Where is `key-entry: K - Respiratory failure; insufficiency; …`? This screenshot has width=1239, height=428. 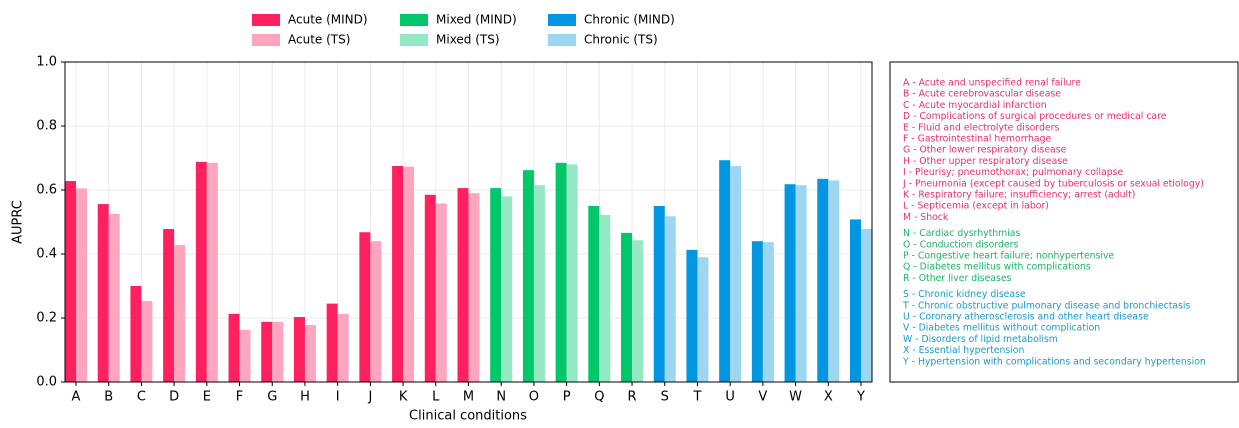
key-entry: K - Respiratory failure; insufficiency; … is located at coordinates (1019, 195).